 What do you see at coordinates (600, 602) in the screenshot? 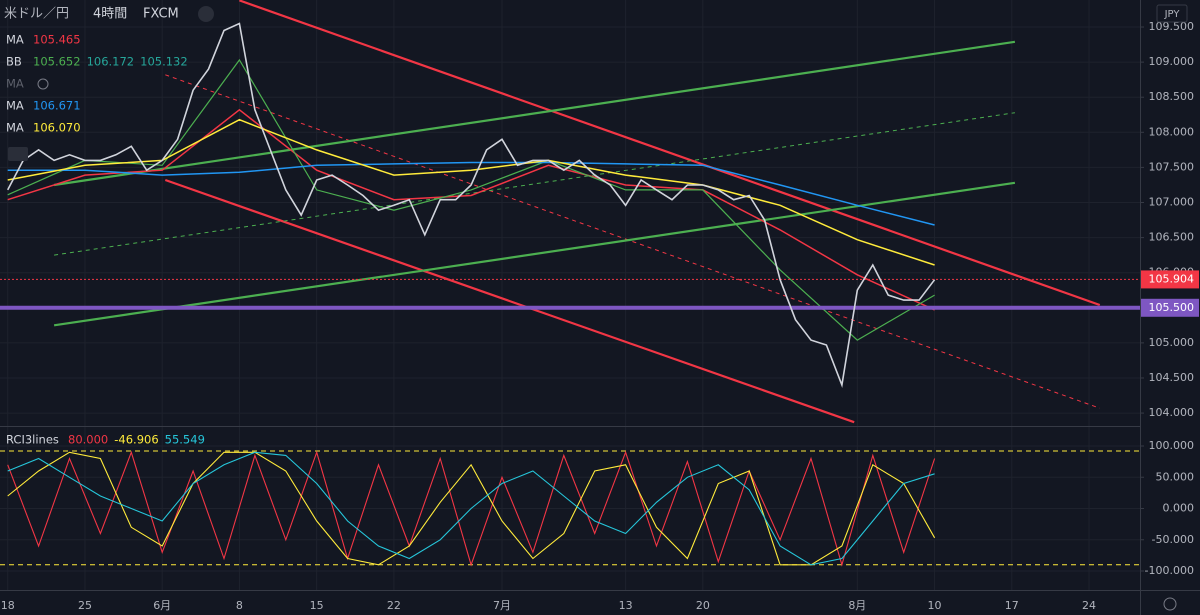
I see `time-axis-bg` at bounding box center [600, 602].